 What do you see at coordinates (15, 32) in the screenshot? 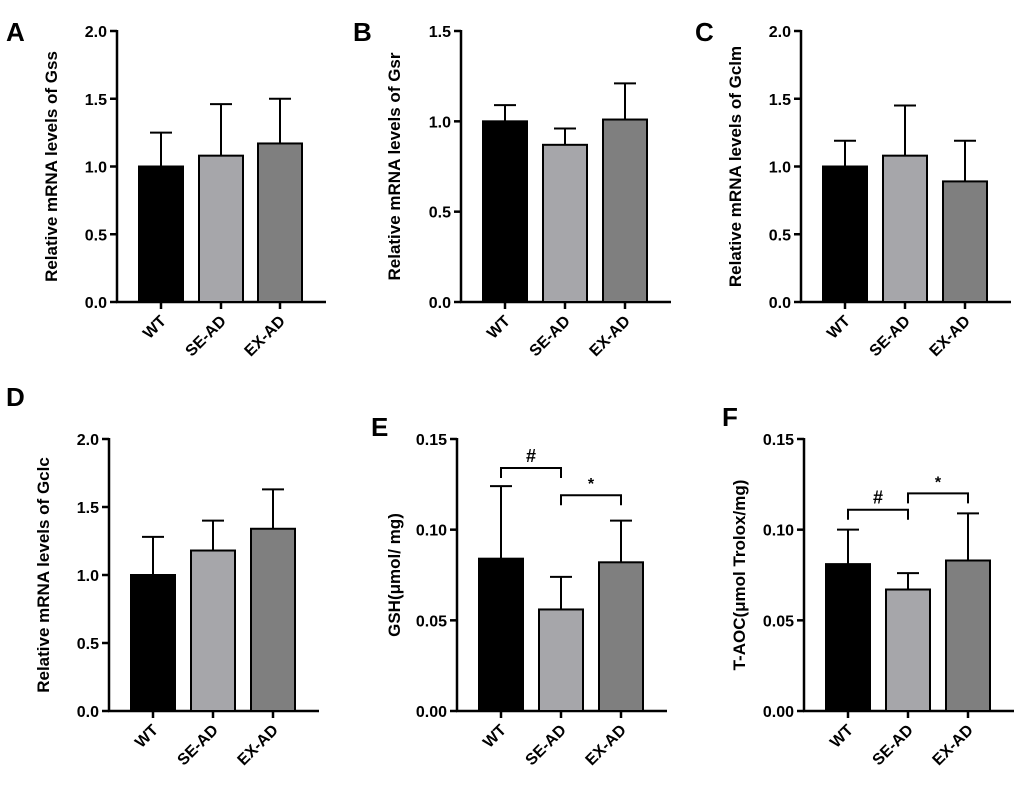
I see `panel-letter: A` at bounding box center [15, 32].